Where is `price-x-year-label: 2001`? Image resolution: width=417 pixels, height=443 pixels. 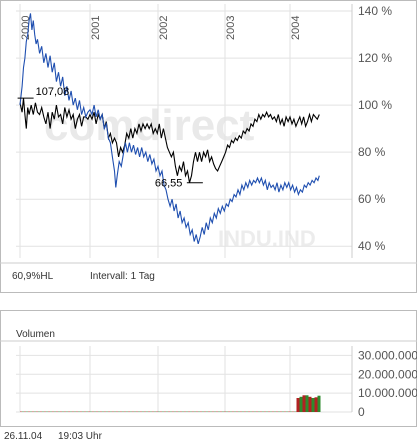
price-x-year-label: 2001 is located at coordinates (96, 28).